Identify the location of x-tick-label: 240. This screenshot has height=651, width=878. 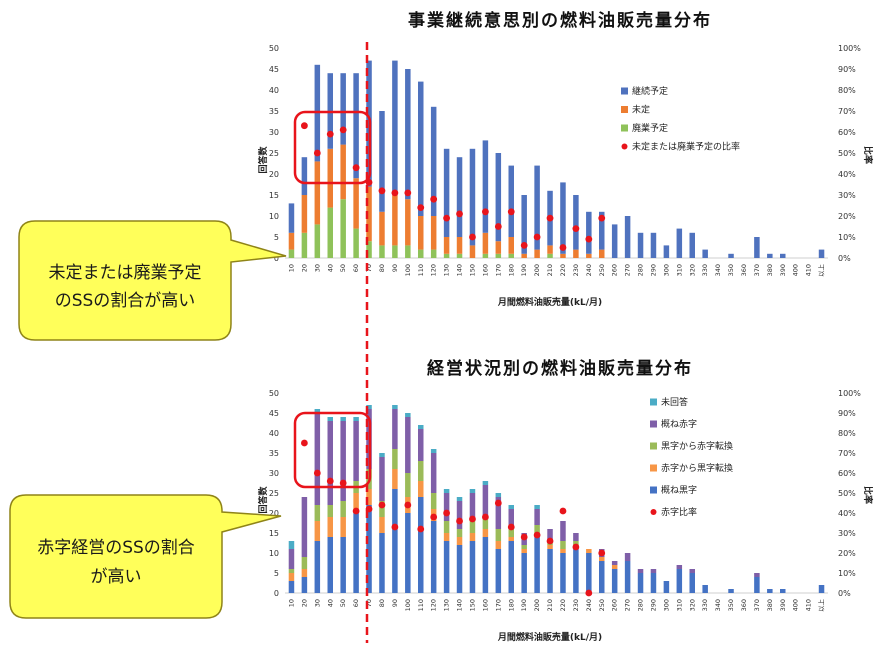
(589, 605).